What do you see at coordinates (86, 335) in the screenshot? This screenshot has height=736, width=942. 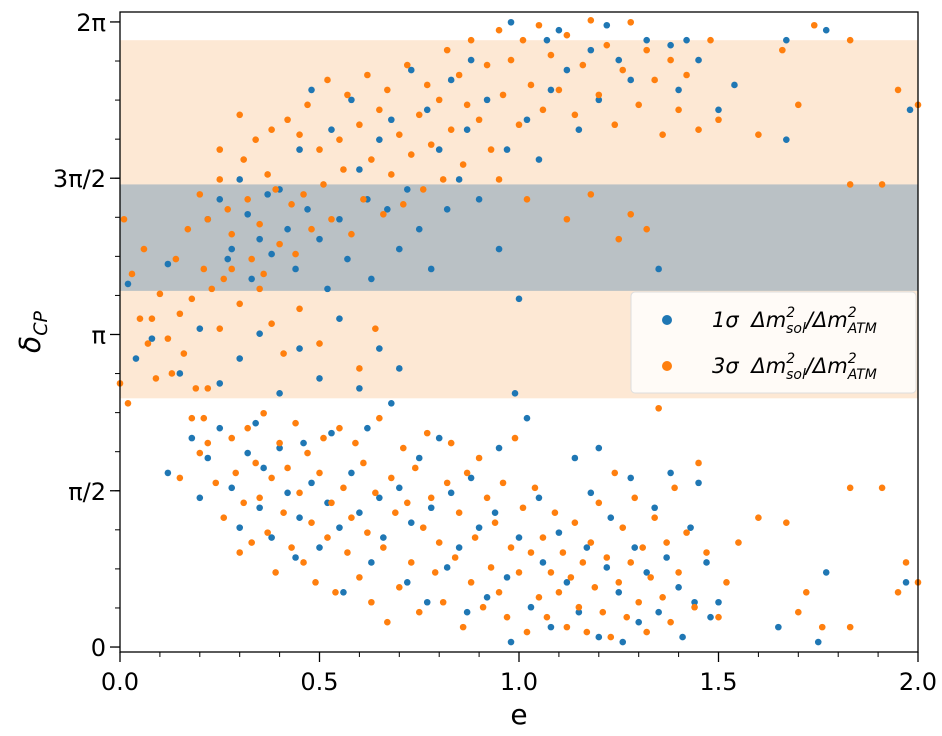 I see `y-axis: 0 π/2 π 3π/2 2π` at bounding box center [86, 335].